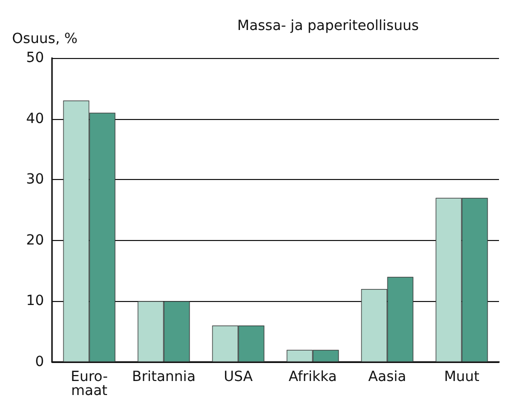  Describe the element at coordinates (164, 377) in the screenshot. I see `x-tick-label: Britannia` at that location.